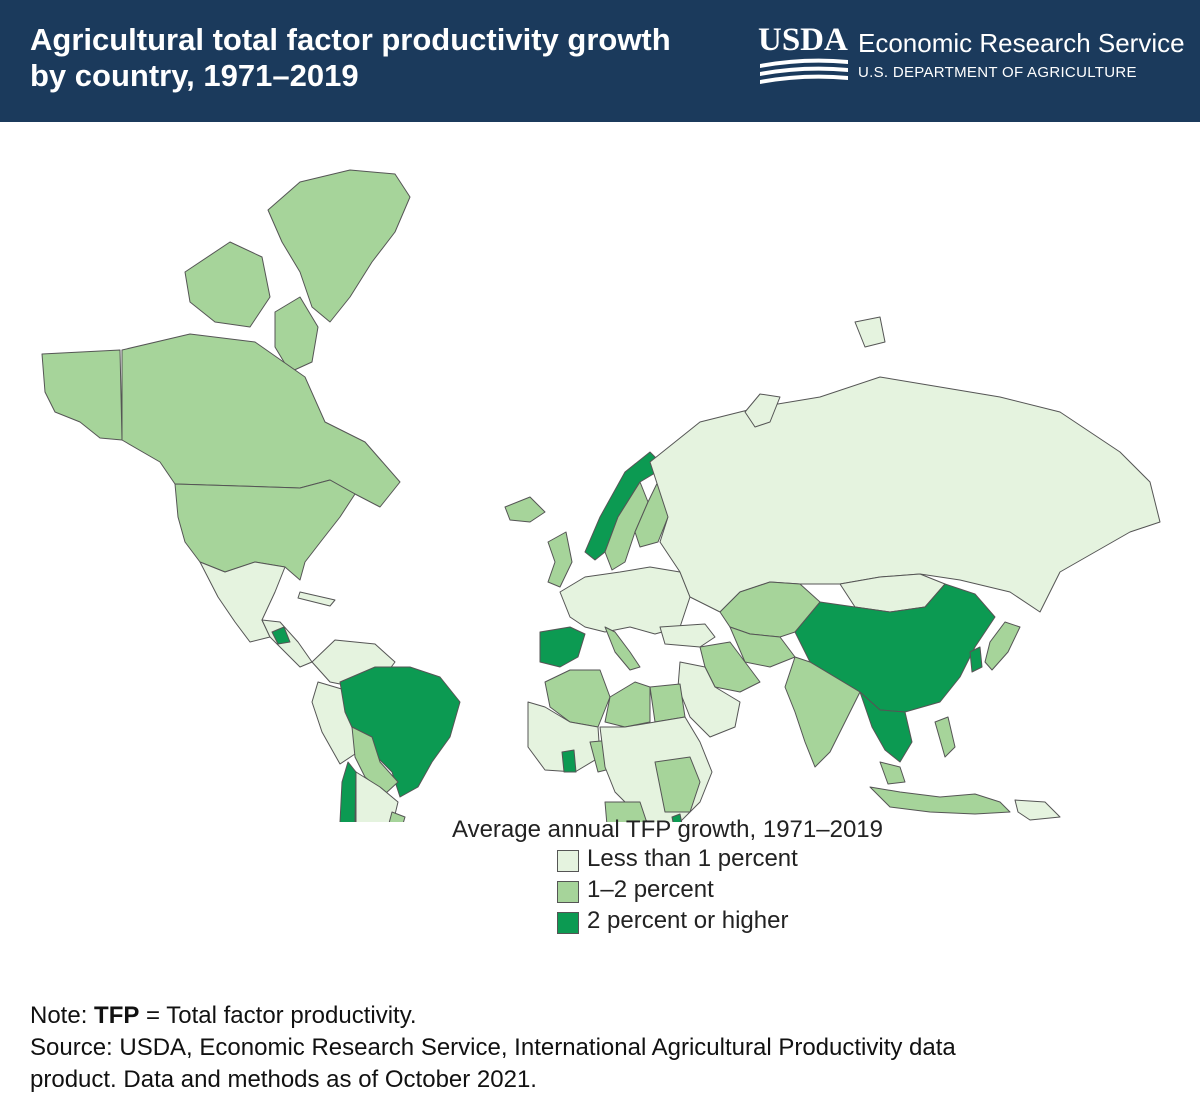  What do you see at coordinates (525, 509) in the screenshot?
I see `country-iceland` at bounding box center [525, 509].